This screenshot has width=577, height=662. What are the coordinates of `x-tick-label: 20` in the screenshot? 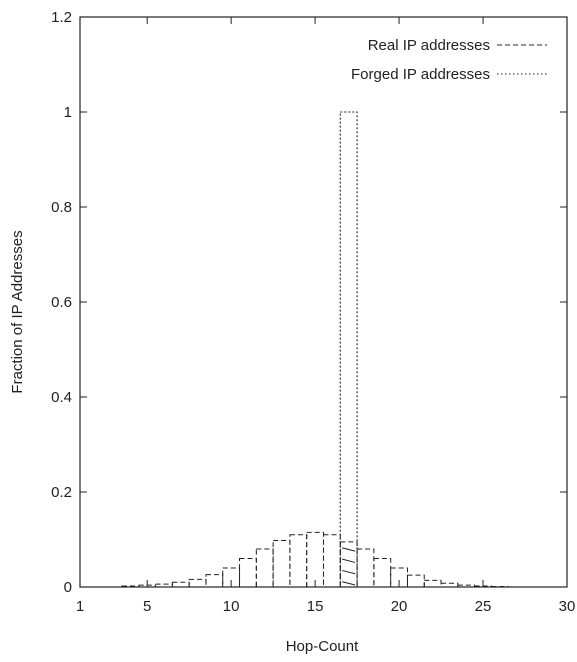 It's located at (399, 606).